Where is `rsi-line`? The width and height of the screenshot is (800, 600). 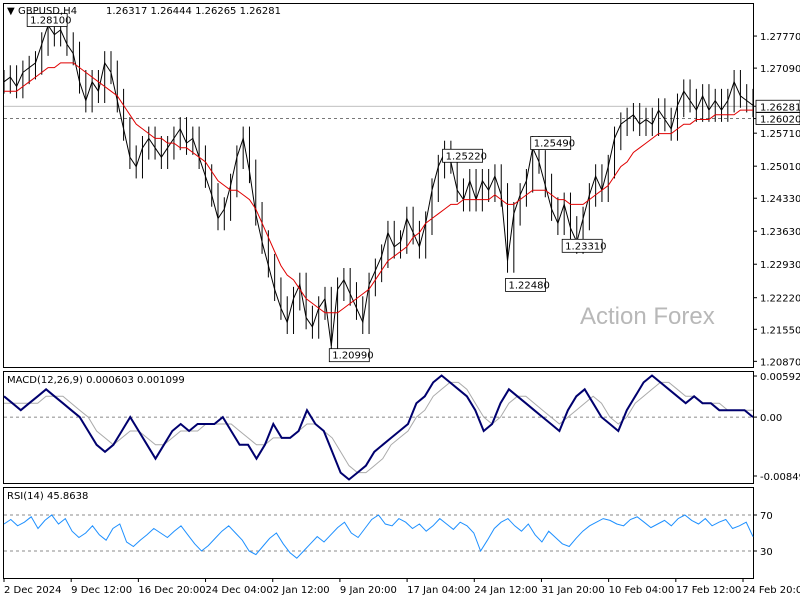
rsi-line is located at coordinates (378, 536).